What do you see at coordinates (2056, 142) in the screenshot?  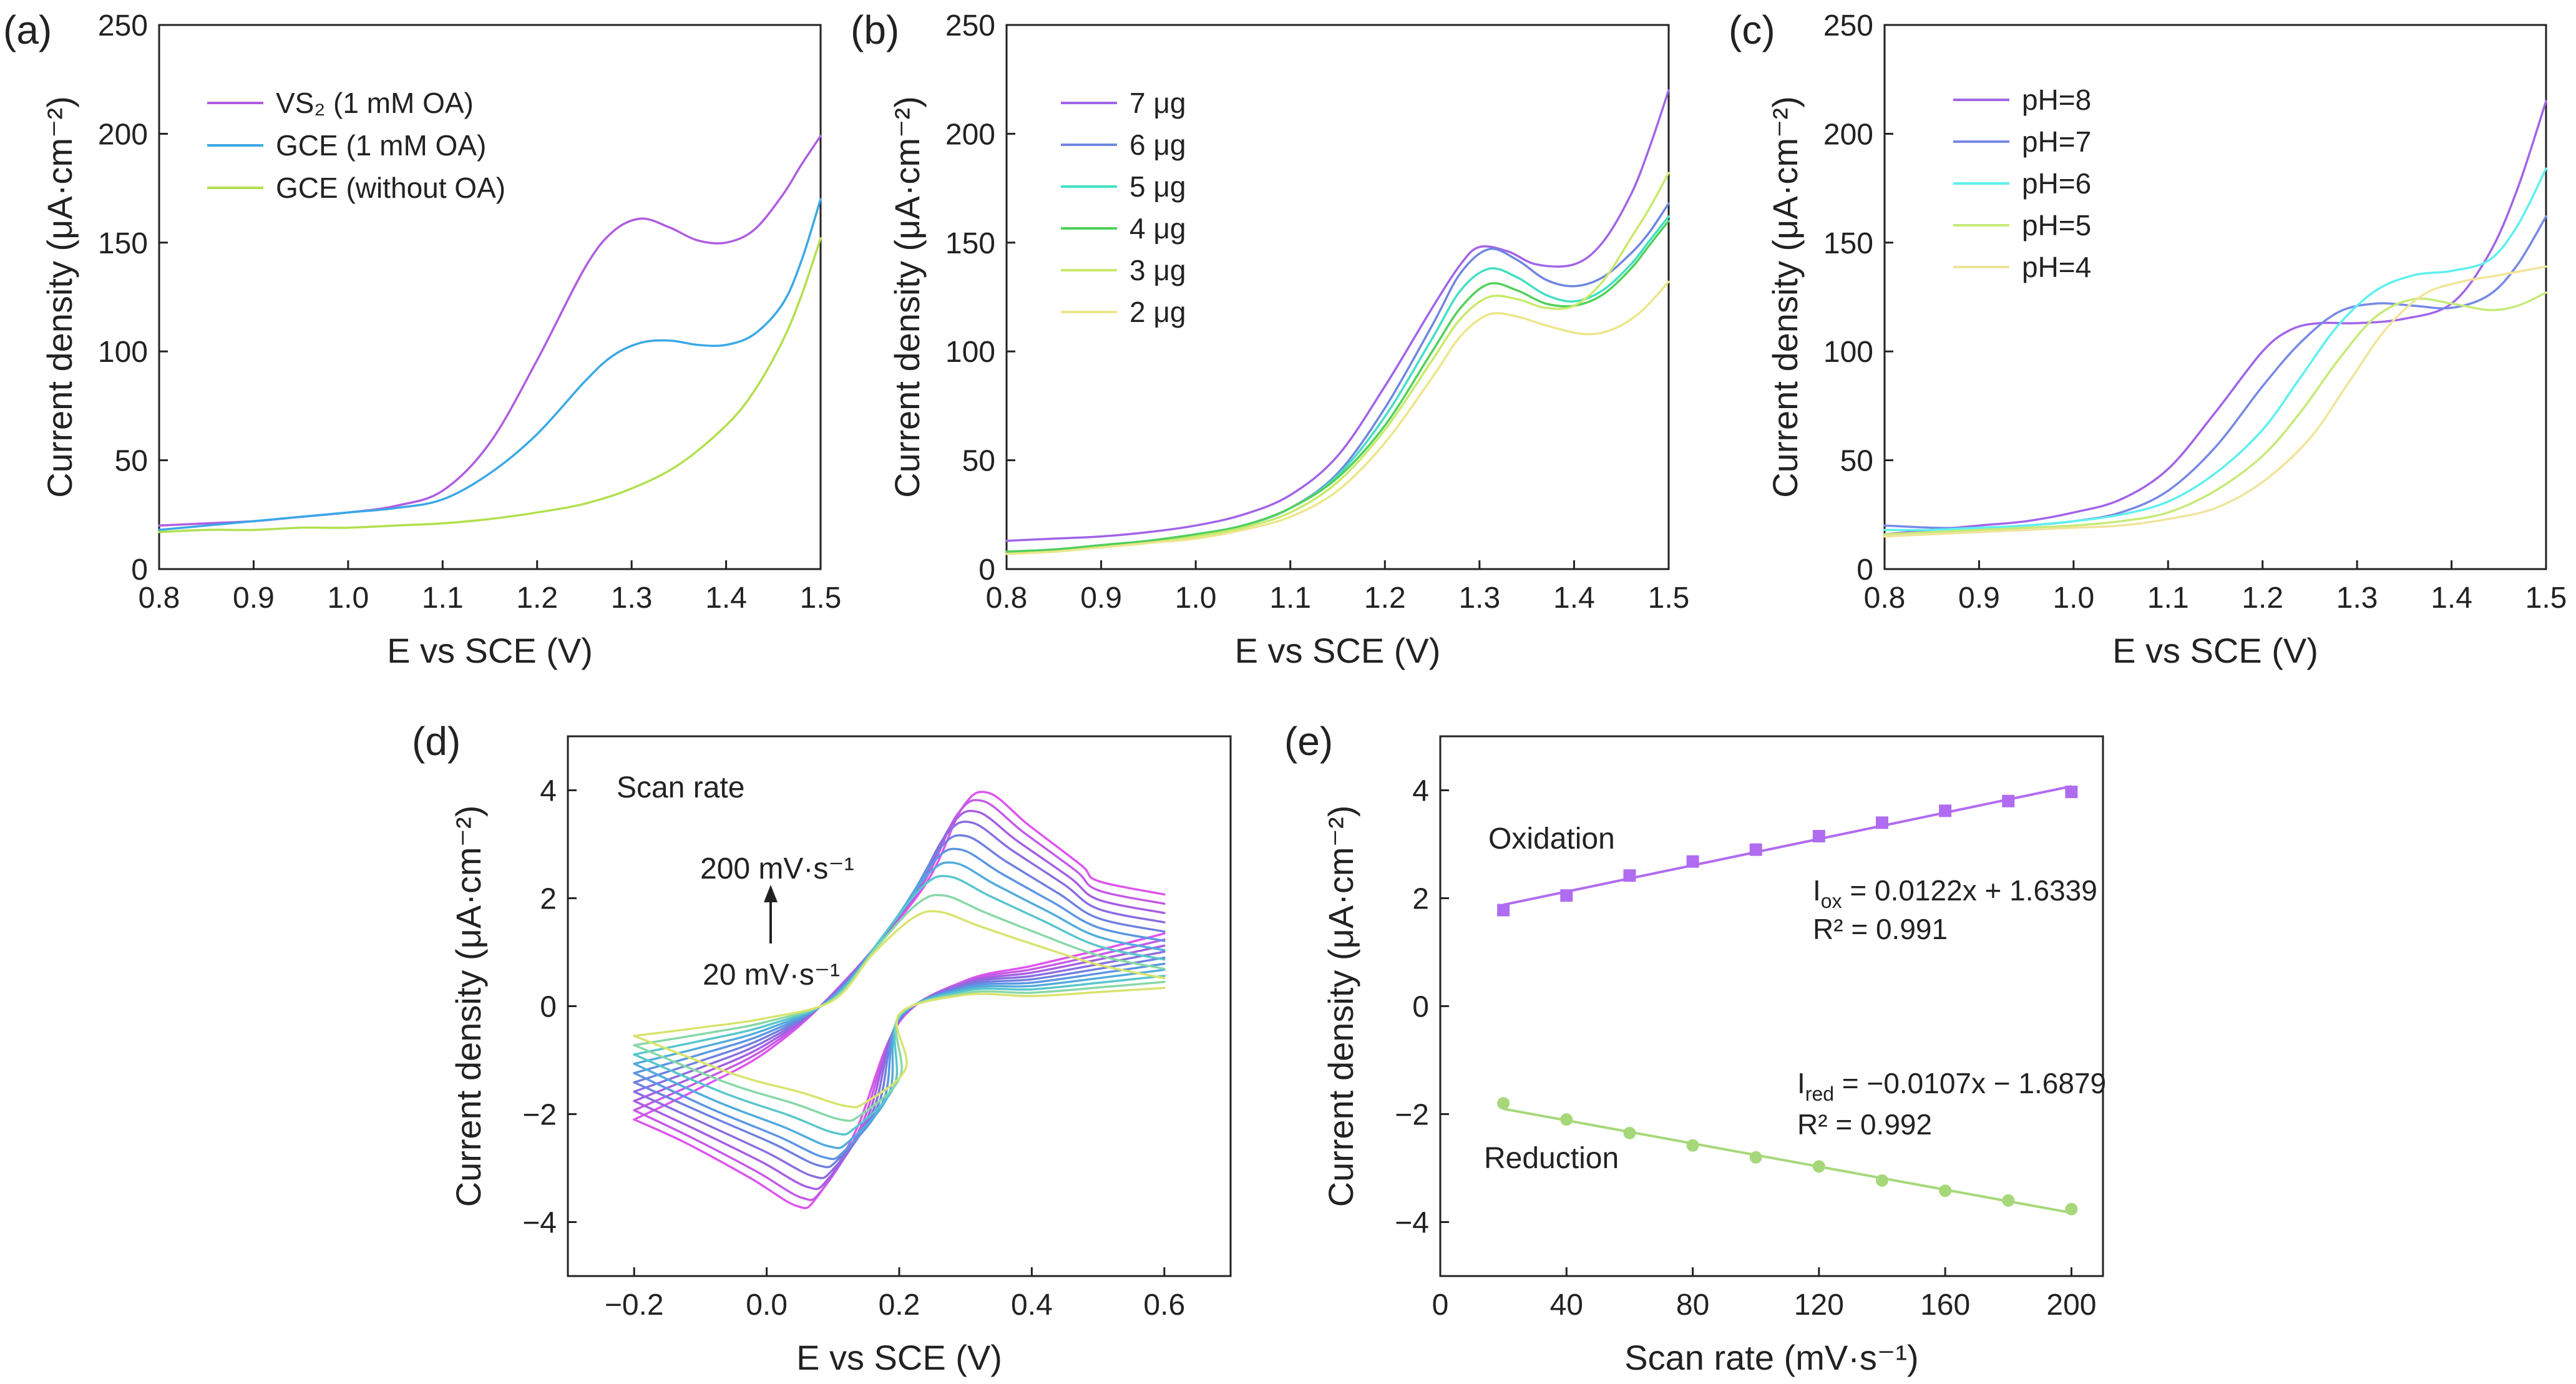 I see `legend-label: pH=7` at bounding box center [2056, 142].